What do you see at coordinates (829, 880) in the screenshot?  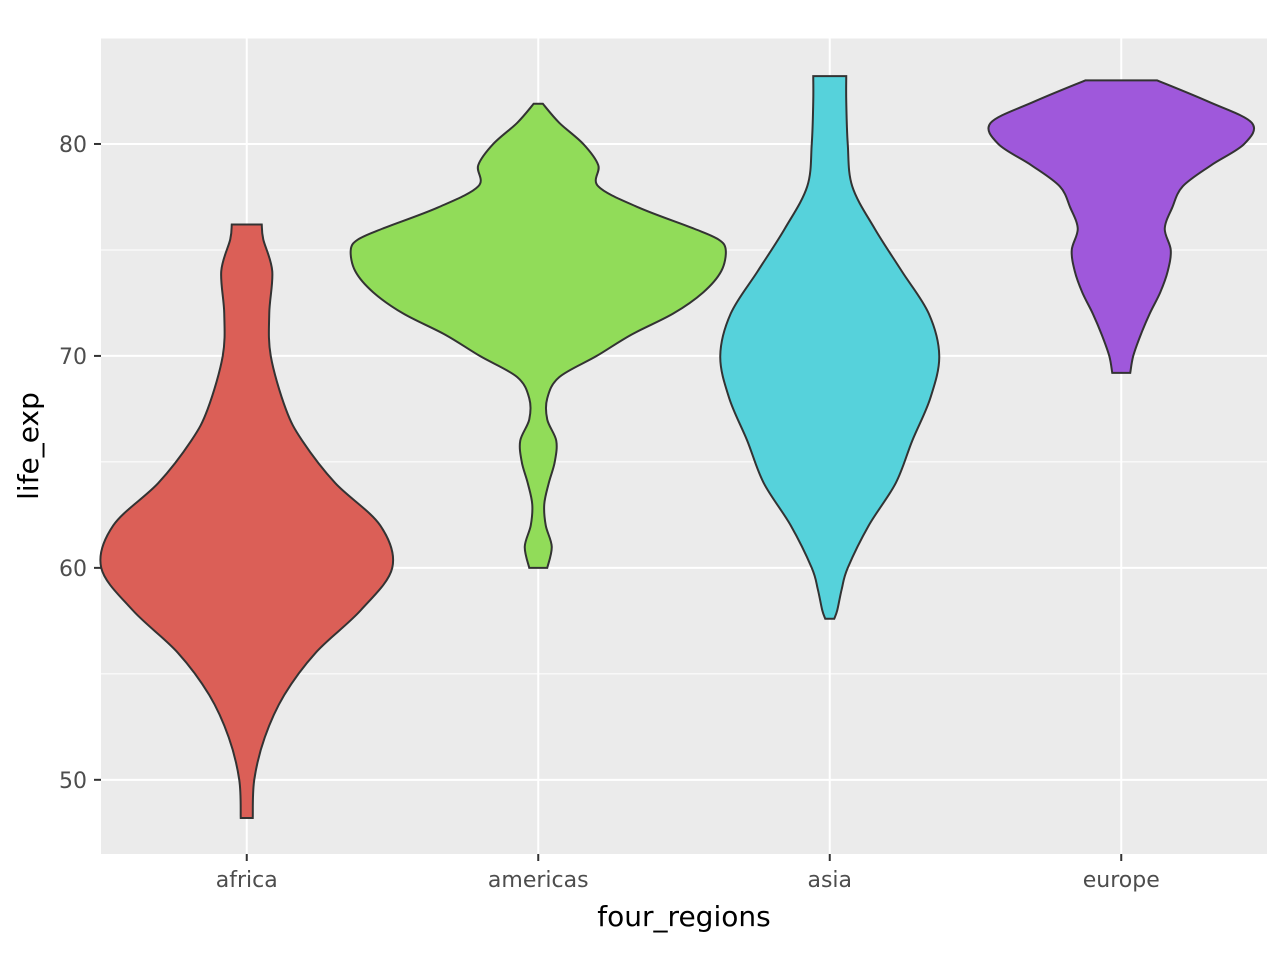 I see `x-tick-label: asia` at bounding box center [829, 880].